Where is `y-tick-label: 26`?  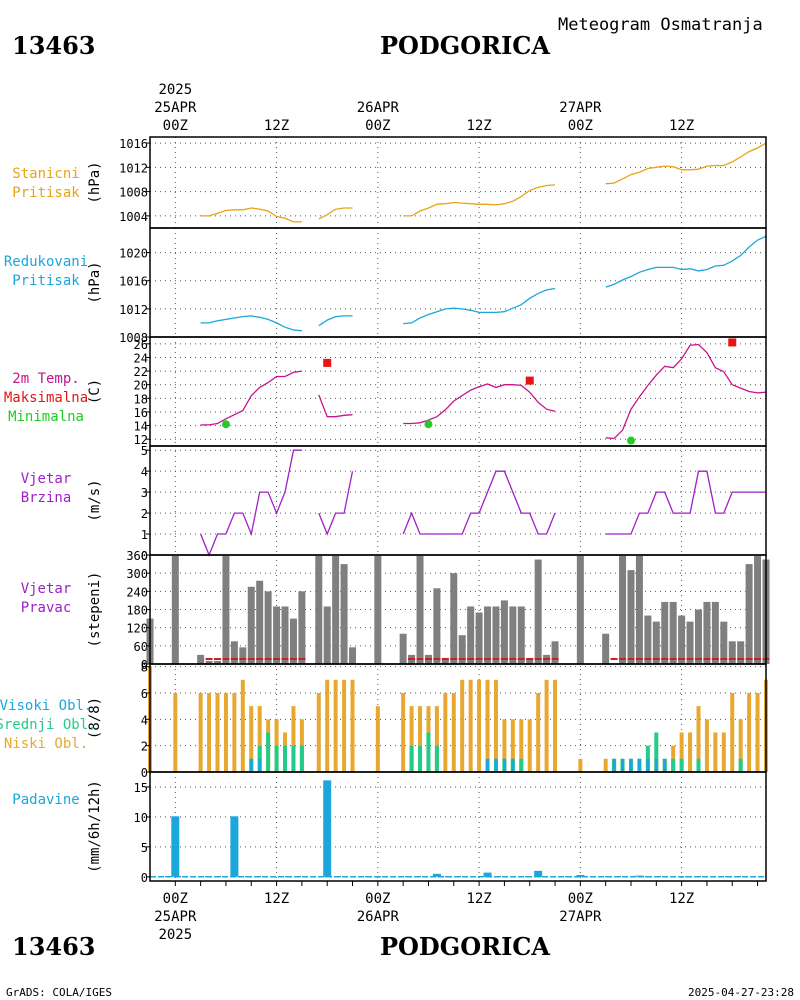
y-tick-label: 26 is located at coordinates (141, 345).